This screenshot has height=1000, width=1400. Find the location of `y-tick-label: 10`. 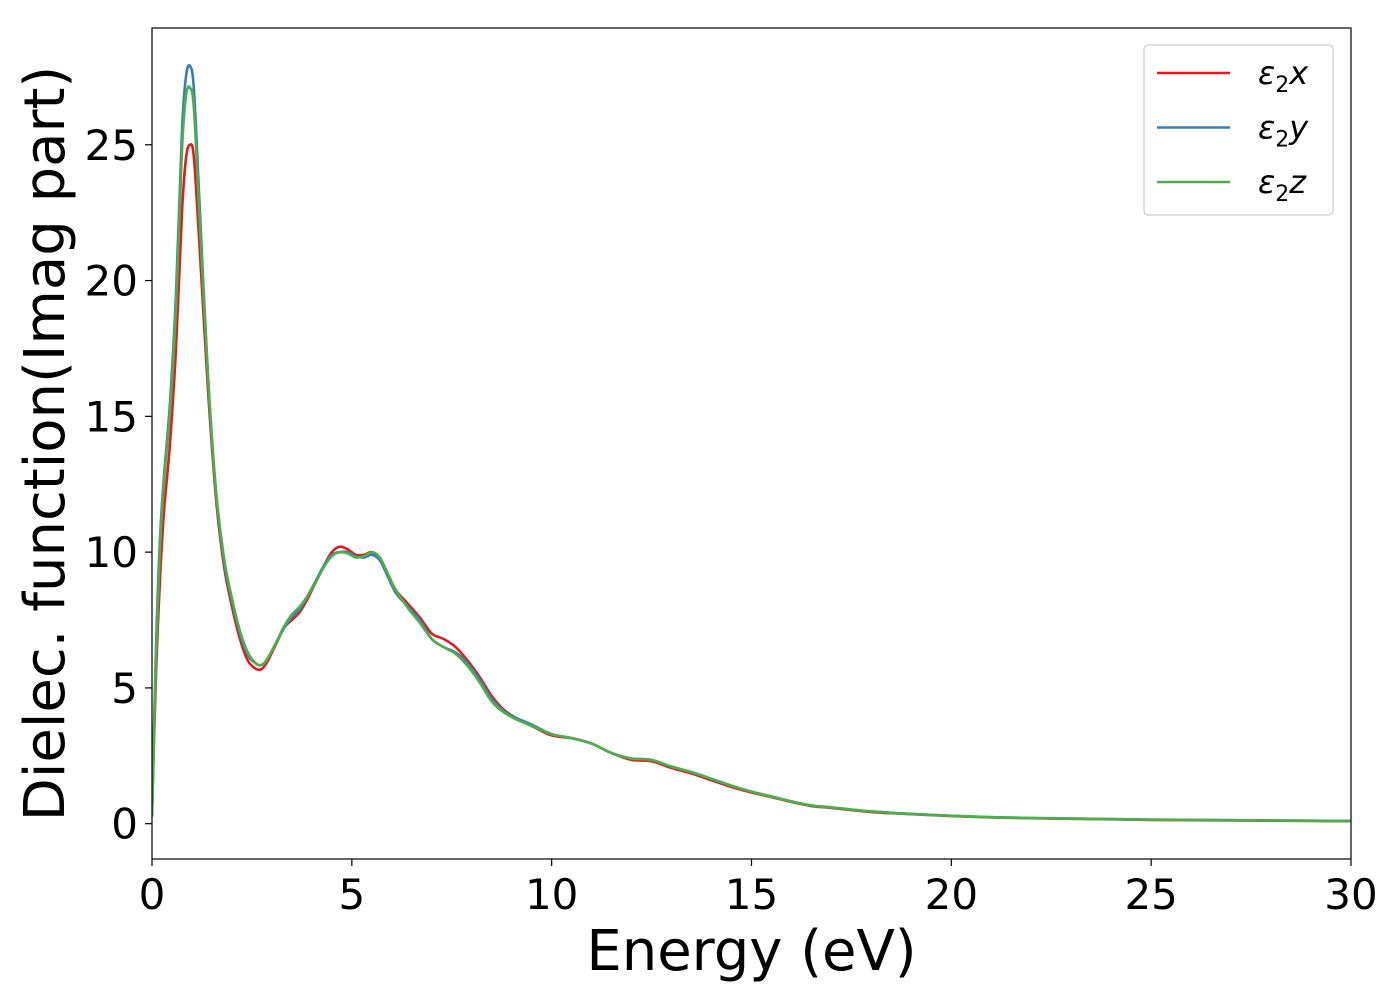

y-tick-label: 10 is located at coordinates (111, 552).